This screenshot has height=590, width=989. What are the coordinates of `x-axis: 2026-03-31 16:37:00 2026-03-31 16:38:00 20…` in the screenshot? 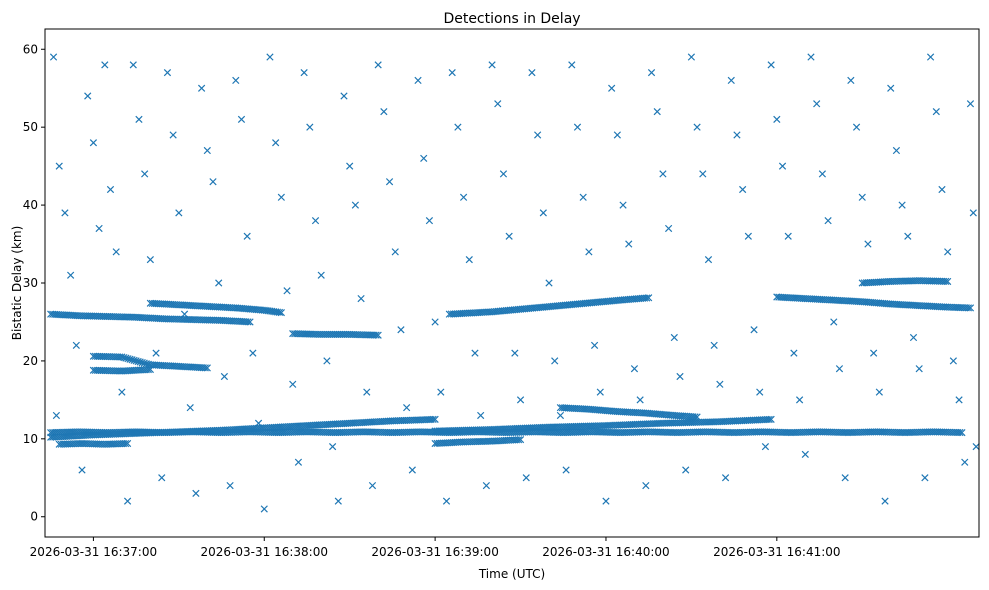 It's located at (435, 548).